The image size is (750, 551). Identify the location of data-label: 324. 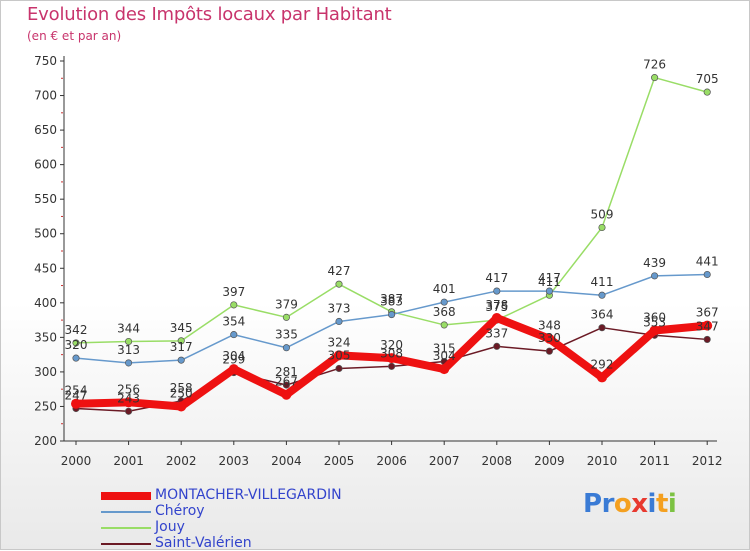
(339, 342).